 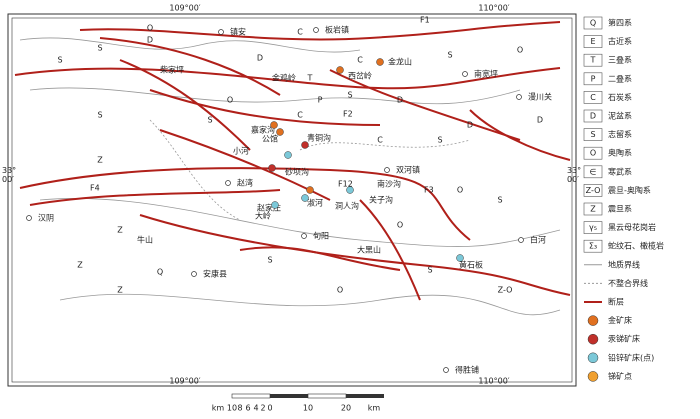 I want to click on scale-bar, so click(x=307, y=396).